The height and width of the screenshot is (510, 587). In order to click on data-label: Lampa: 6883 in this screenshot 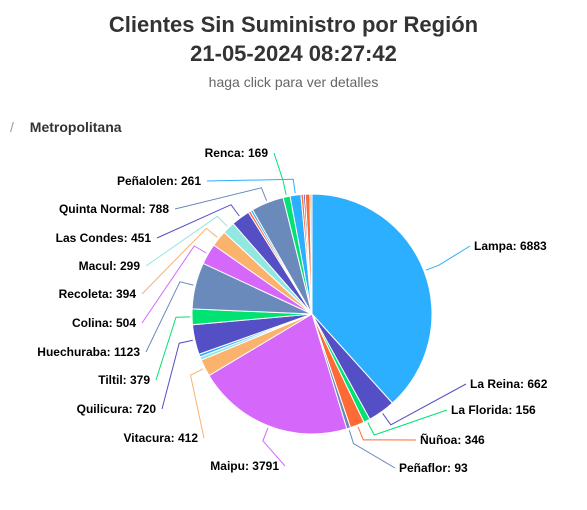, I will do `click(510, 246)`.